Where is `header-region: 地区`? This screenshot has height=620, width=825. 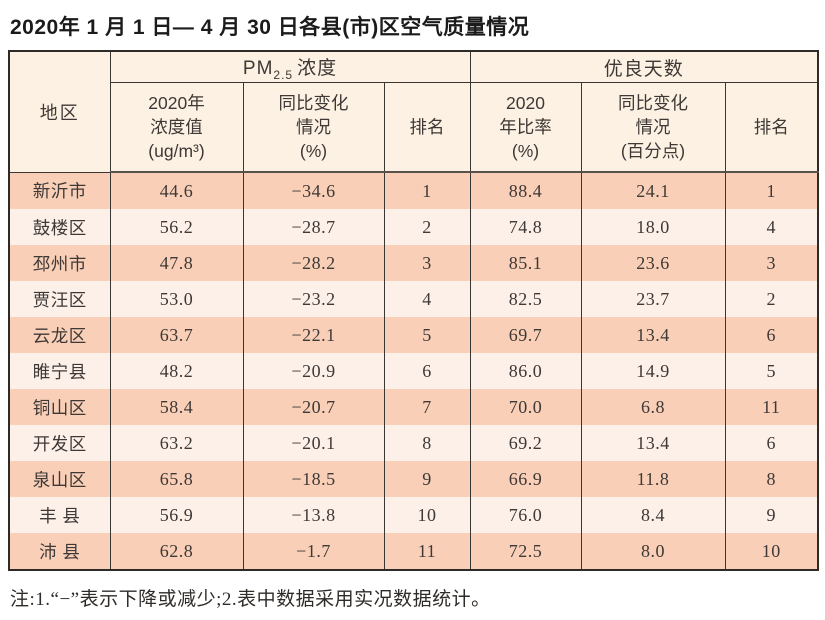 header-region: 地区 is located at coordinates (59, 111).